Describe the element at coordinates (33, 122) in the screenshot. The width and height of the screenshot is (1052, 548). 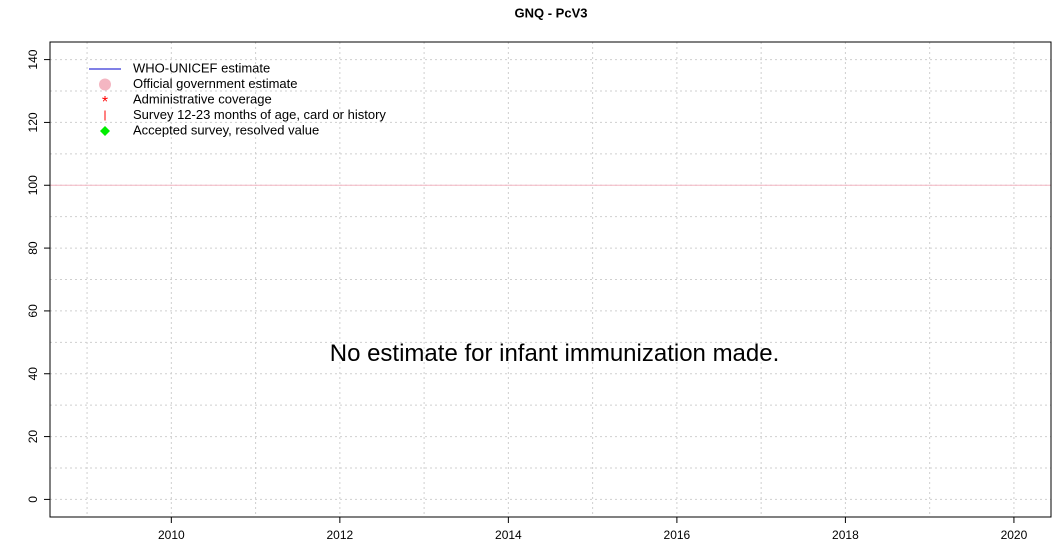
I see `y-tick-label: 120` at that location.